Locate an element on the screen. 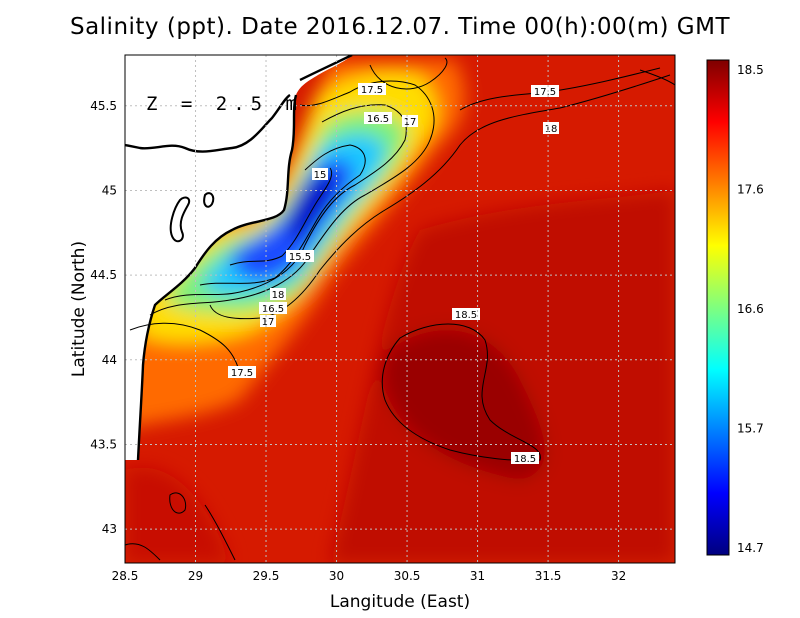  contour-label: 15.5 is located at coordinates (300, 256).